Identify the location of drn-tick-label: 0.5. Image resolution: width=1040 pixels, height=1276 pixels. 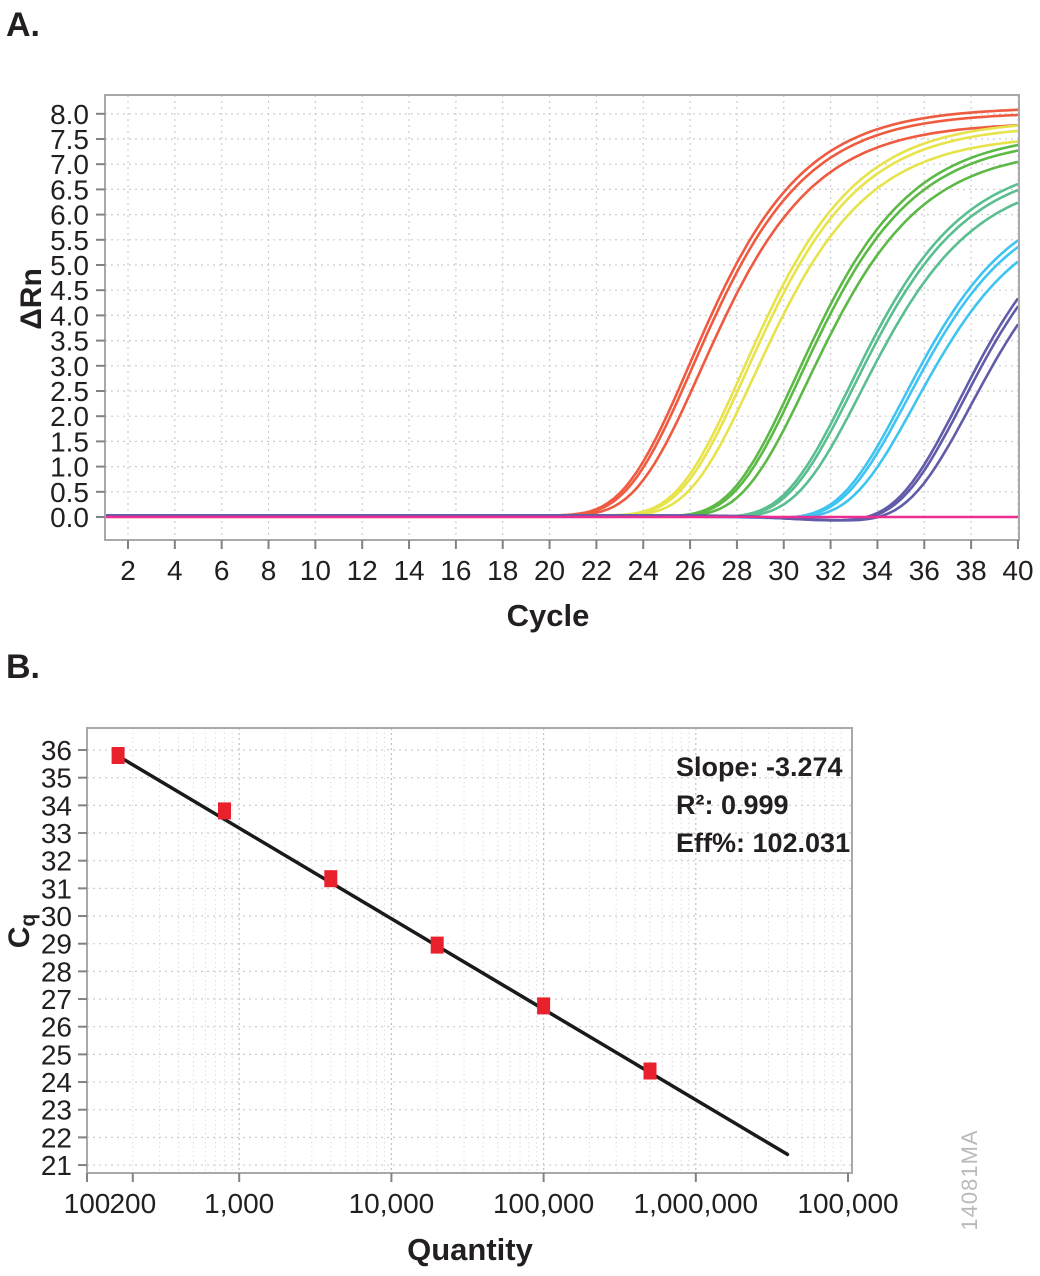
(69, 492).